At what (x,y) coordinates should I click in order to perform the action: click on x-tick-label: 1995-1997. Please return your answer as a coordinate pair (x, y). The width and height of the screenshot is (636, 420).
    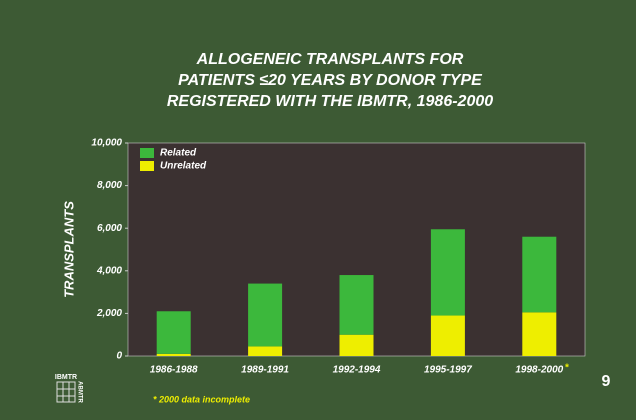
    Looking at the image, I should click on (448, 370).